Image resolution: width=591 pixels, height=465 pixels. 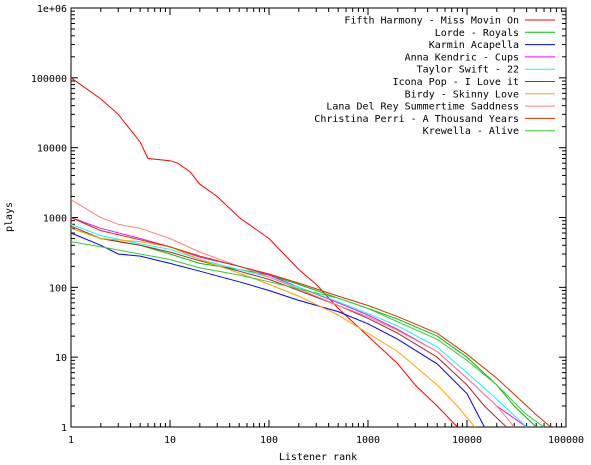 What do you see at coordinates (318, 457) in the screenshot?
I see `x-axis-label: Listener rank` at bounding box center [318, 457].